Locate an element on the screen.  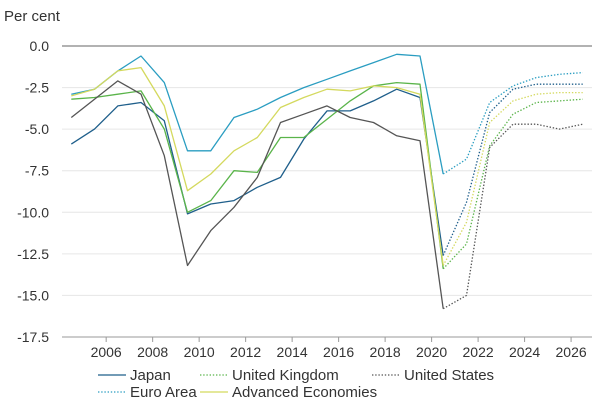
y-tick-label: 0.0 is located at coordinates (40, 46).